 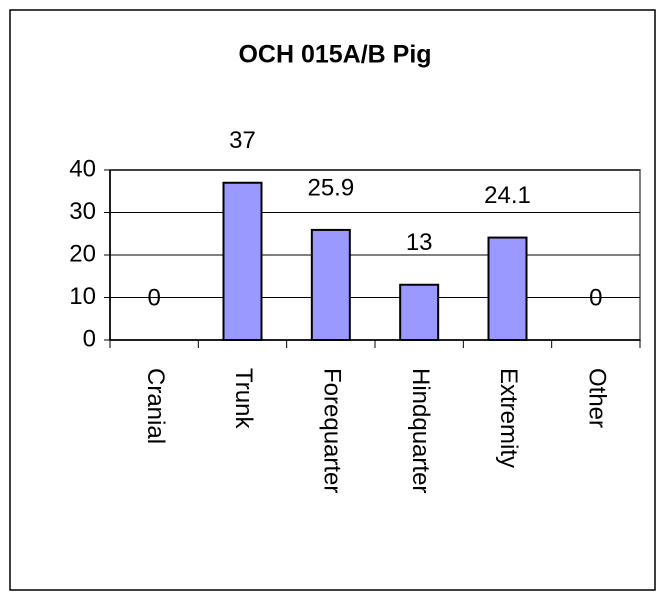 What do you see at coordinates (82, 253) in the screenshot?
I see `y-tick-label: 20` at bounding box center [82, 253].